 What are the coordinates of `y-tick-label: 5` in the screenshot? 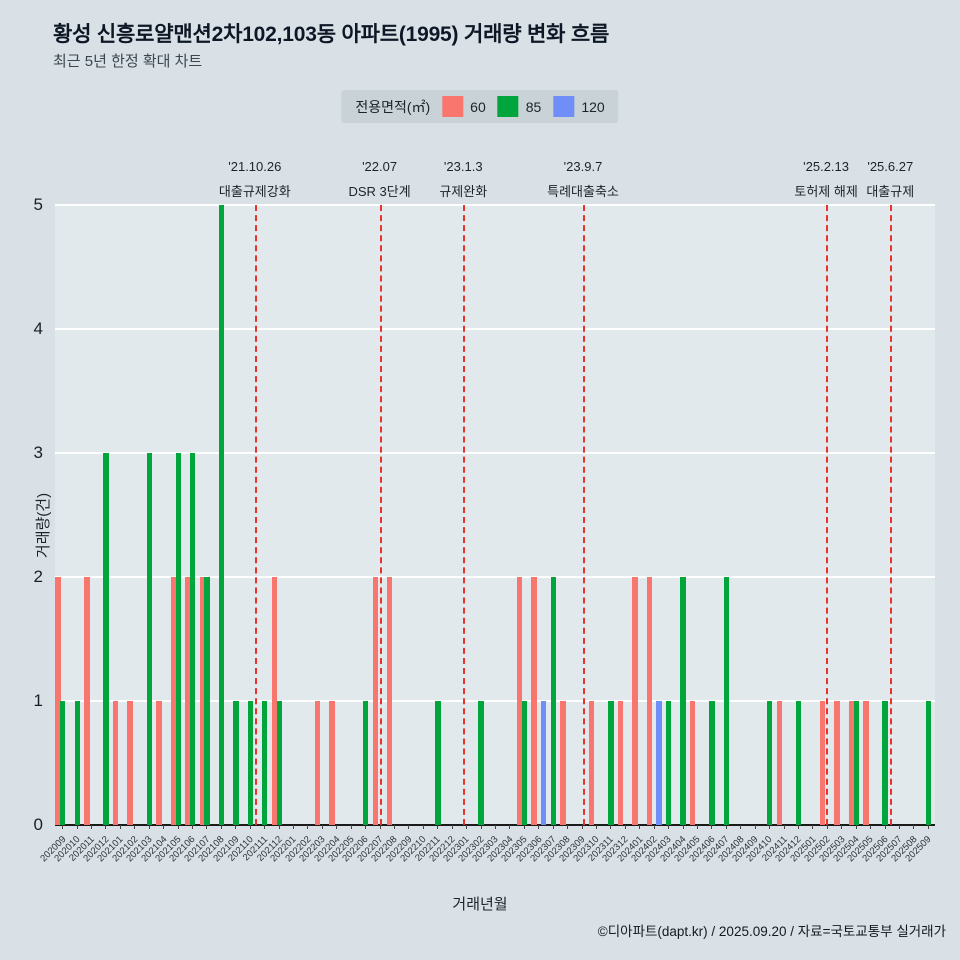 It's located at (38, 204).